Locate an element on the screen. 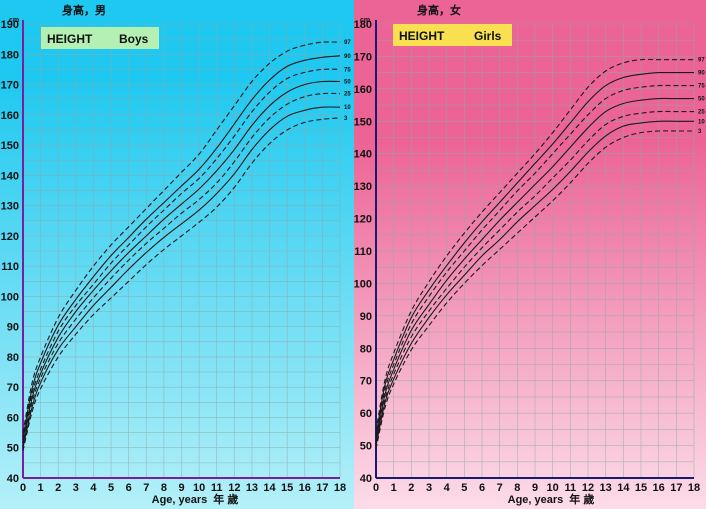 This screenshot has height=509, width=706. x-tick-label: 12 is located at coordinates (588, 488).